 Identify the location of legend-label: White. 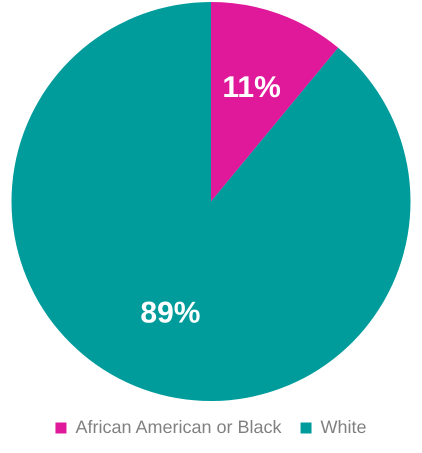
(343, 426).